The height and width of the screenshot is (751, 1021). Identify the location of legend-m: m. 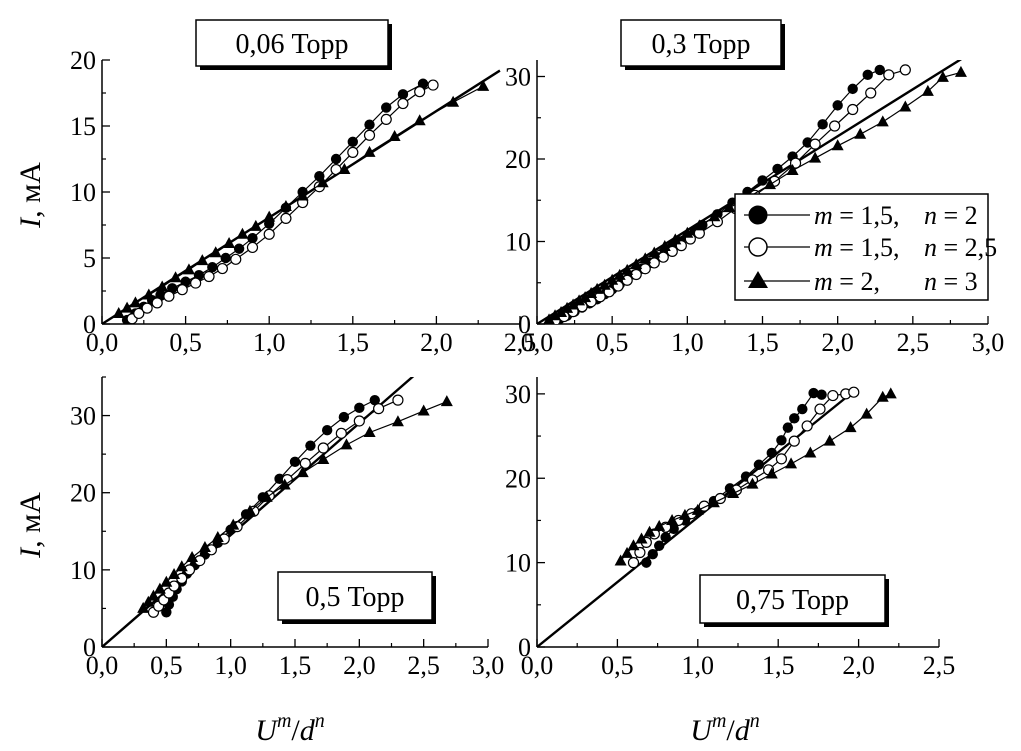
(823, 247).